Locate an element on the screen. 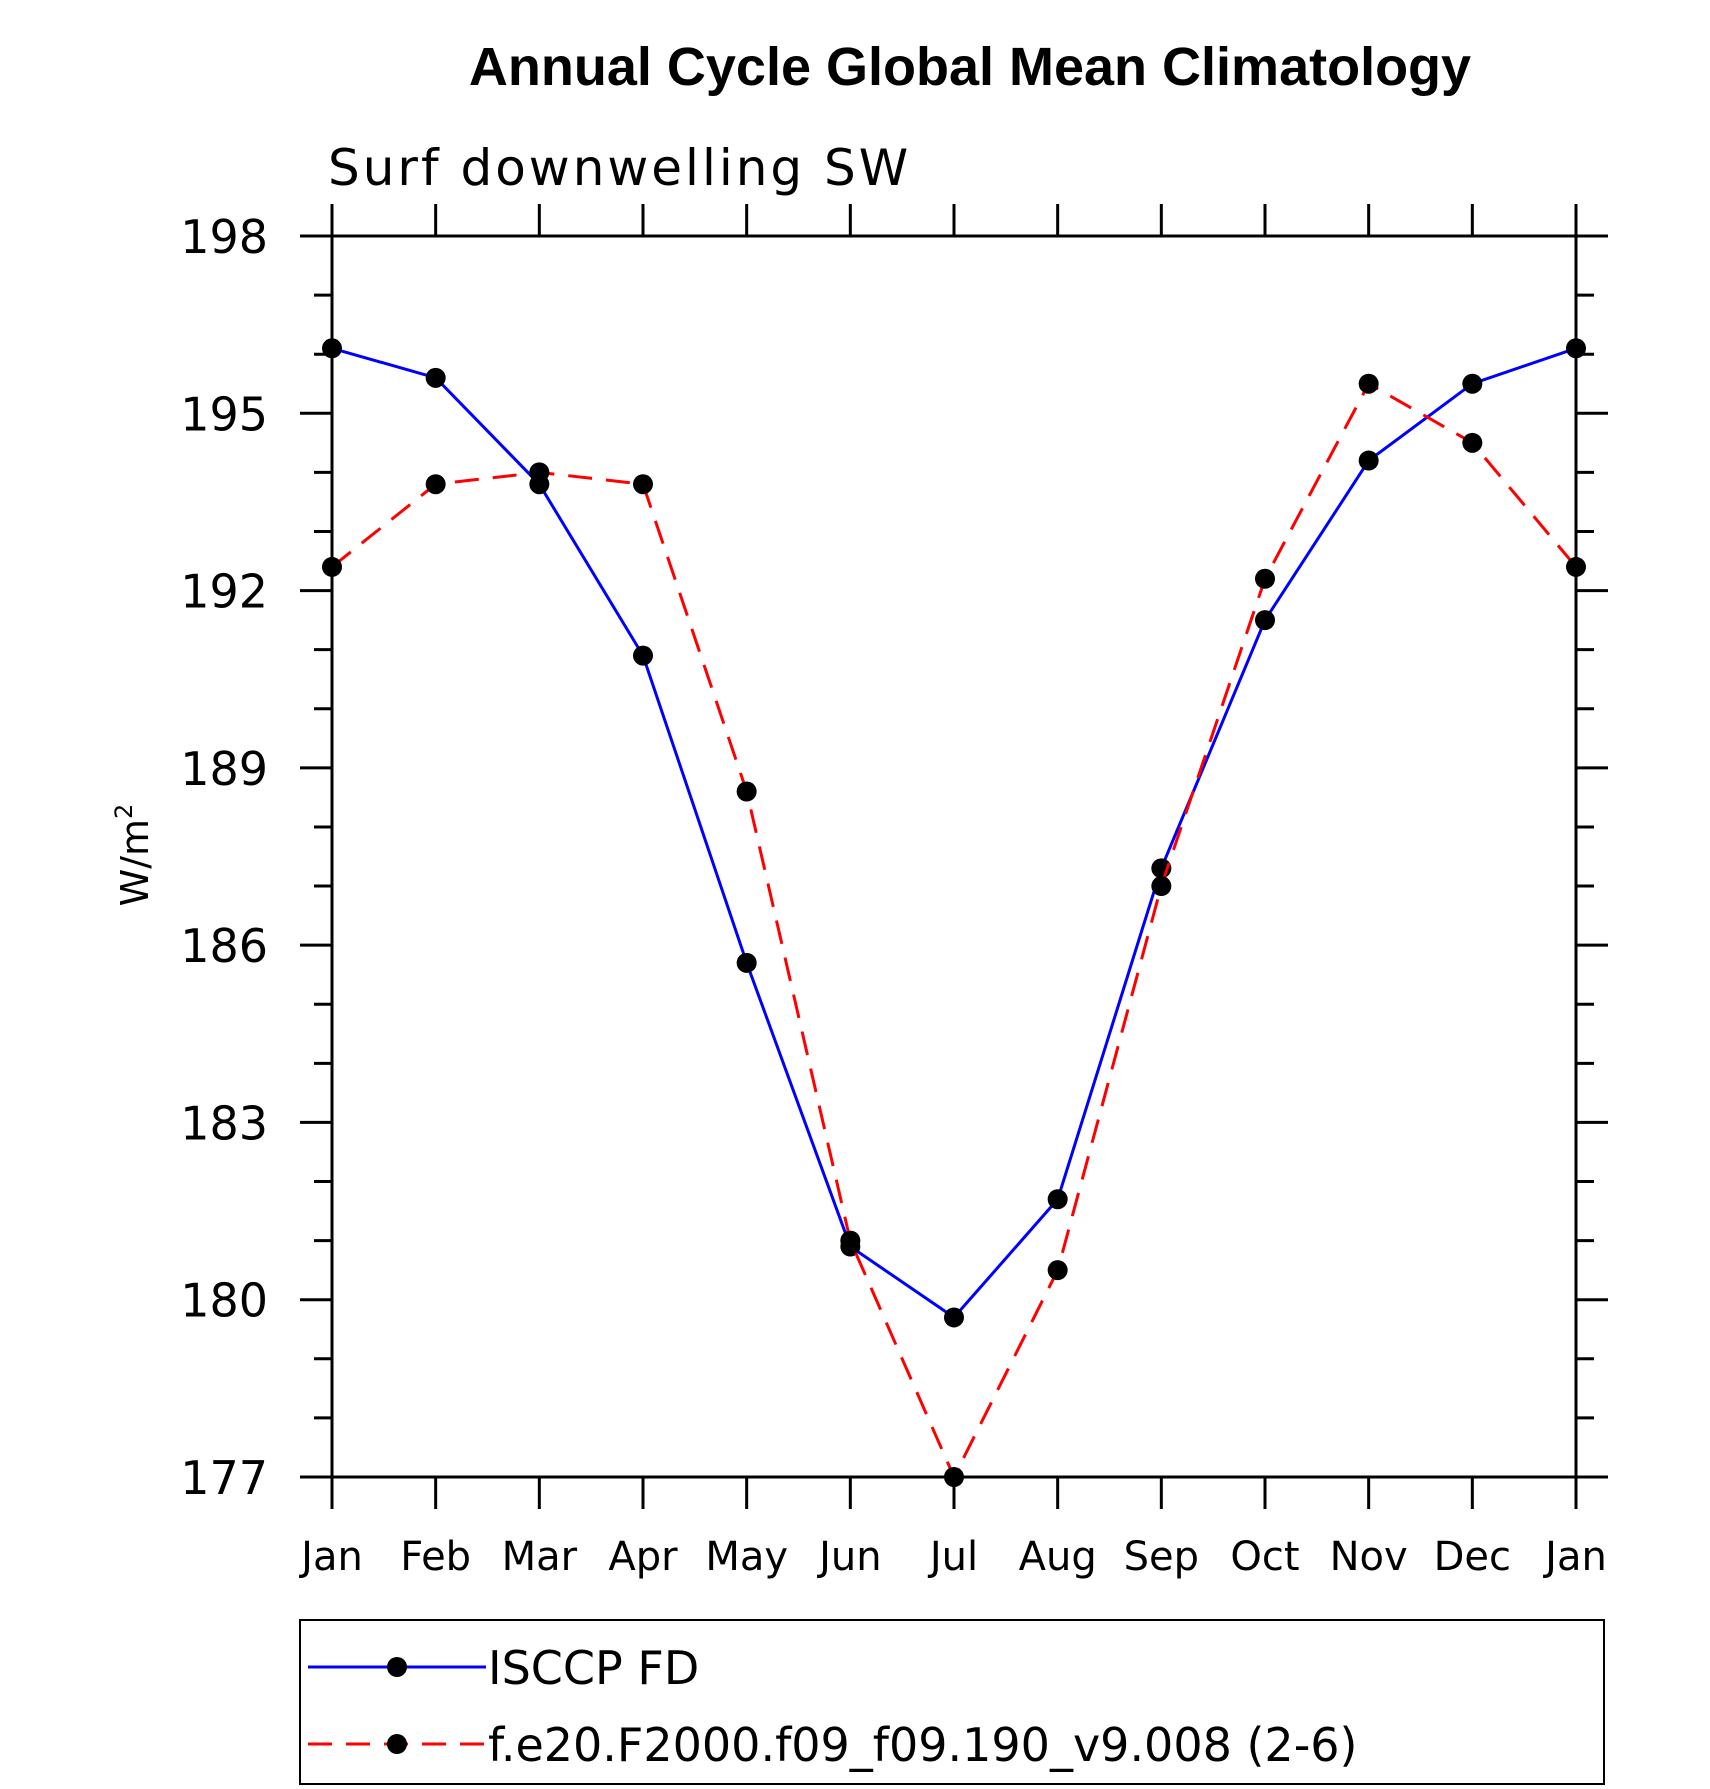 This screenshot has height=1789, width=1710. y-tick-label: 186 is located at coordinates (224, 946).